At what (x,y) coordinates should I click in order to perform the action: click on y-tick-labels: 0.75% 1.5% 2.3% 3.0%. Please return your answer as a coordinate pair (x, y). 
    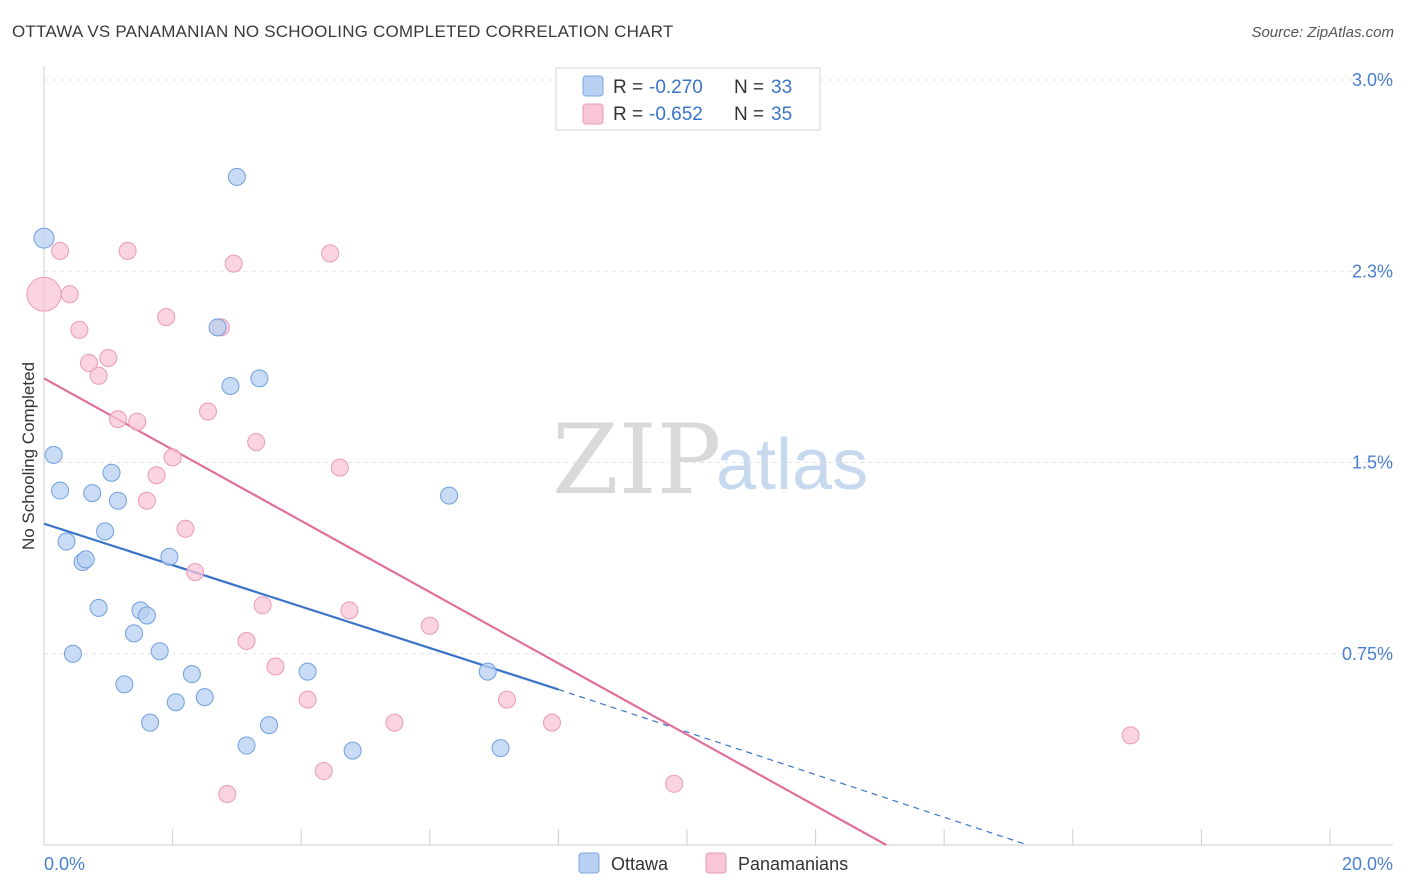
    Looking at the image, I should click on (1367, 367).